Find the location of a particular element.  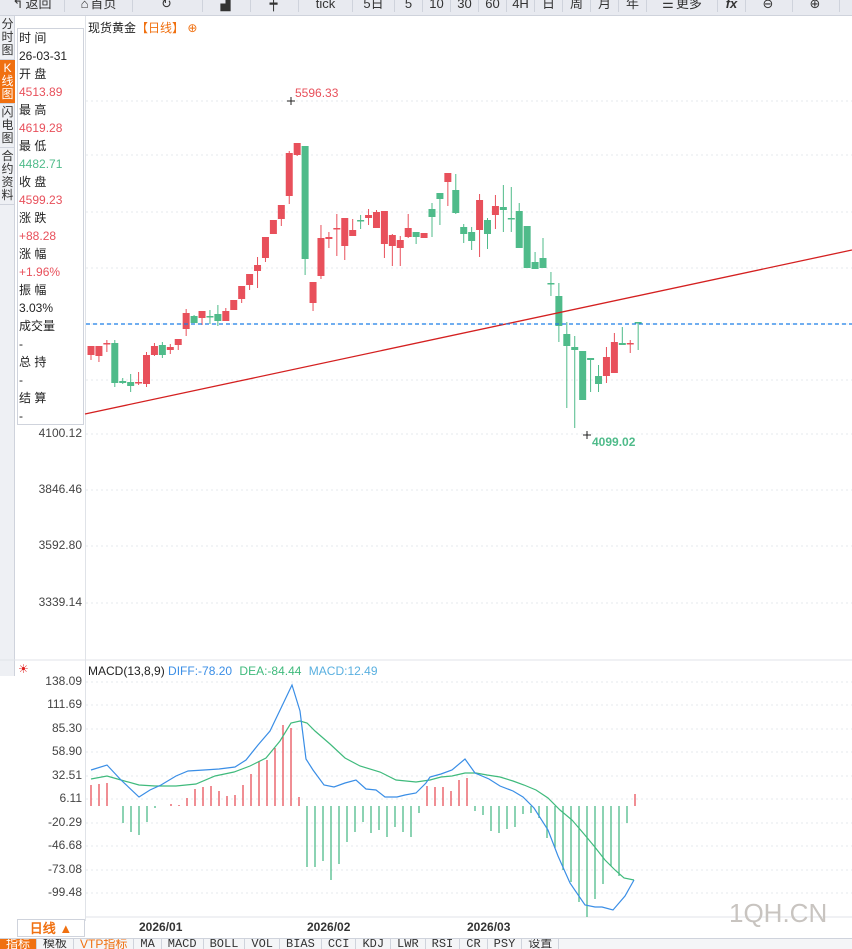

indicator-tab-vtp指标: VTP指标 is located at coordinates (104, 944).